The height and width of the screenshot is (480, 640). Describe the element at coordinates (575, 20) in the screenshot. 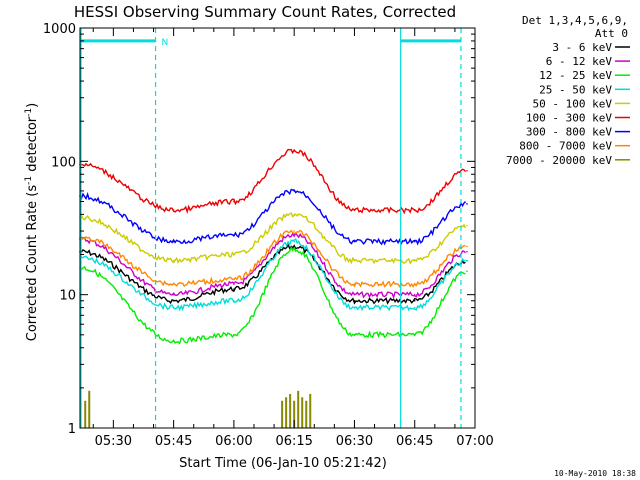

I see `legend-header: Det 1,3,4,5,6,9,` at that location.